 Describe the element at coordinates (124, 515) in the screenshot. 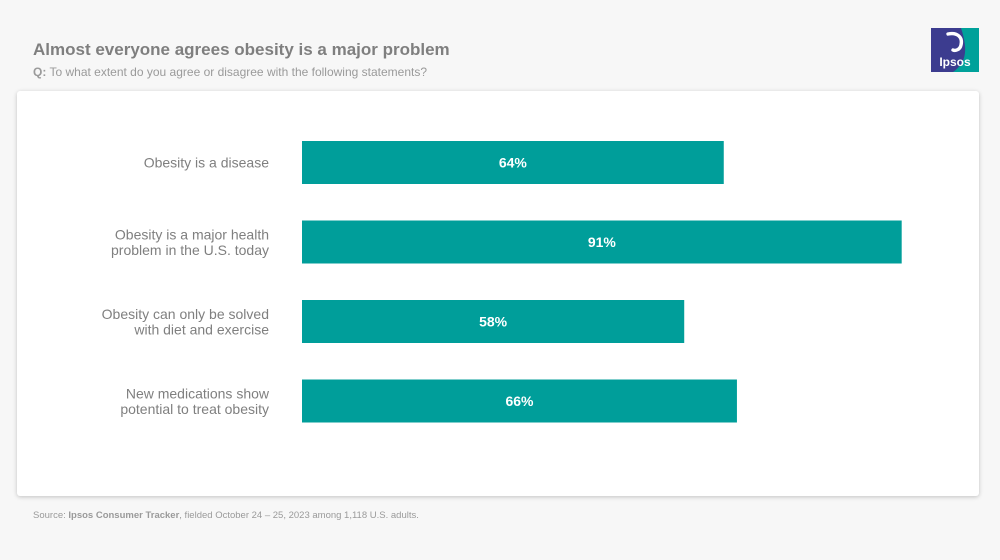

I see `source-name: Ipsos Consumer Tracker` at that location.